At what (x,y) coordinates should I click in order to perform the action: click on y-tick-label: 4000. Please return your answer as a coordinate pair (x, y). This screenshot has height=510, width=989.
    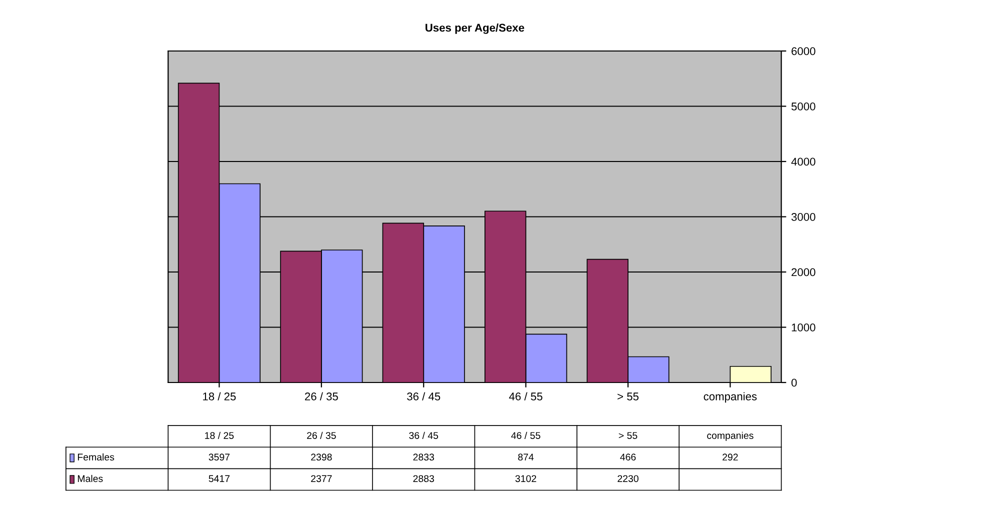
    Looking at the image, I should click on (803, 162).